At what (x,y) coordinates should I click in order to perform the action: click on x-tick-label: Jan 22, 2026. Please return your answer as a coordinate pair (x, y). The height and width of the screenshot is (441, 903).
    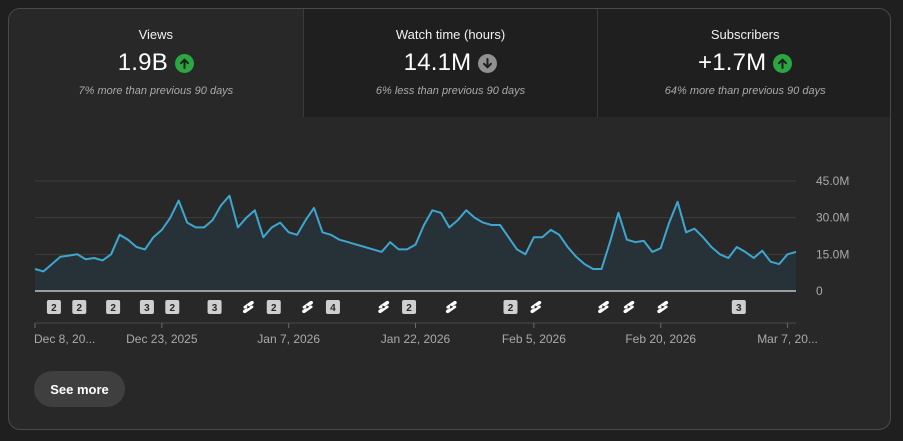
    Looking at the image, I should click on (416, 339).